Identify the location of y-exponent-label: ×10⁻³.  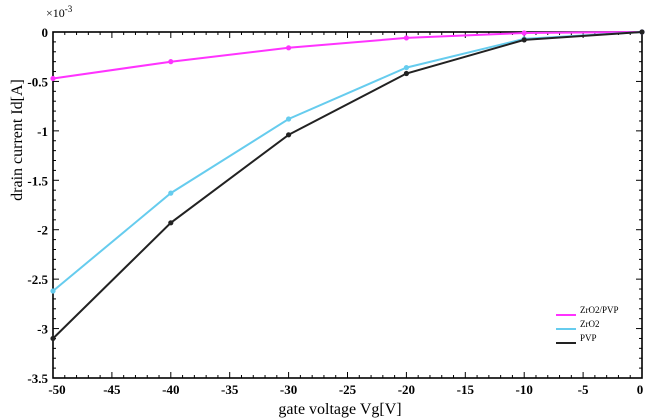
(59, 12).